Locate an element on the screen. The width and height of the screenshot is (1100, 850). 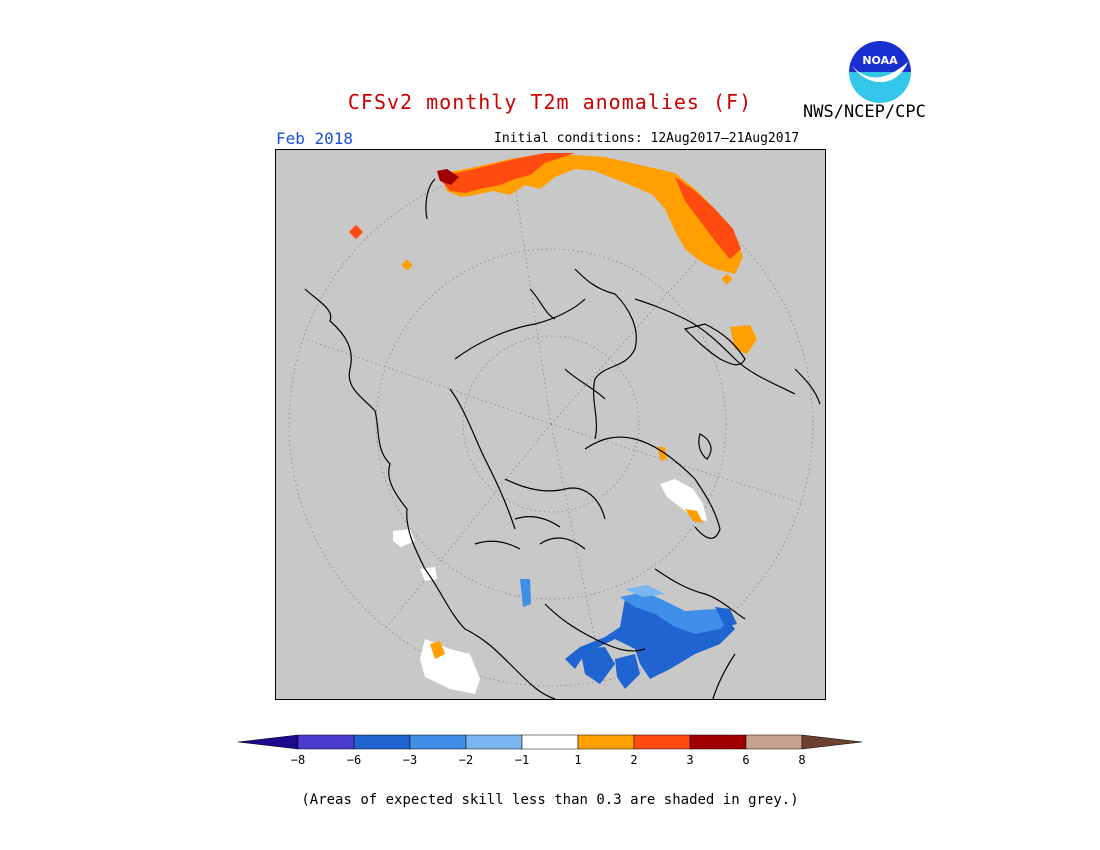
noaa-logo-text: NOAA is located at coordinates (880, 60).